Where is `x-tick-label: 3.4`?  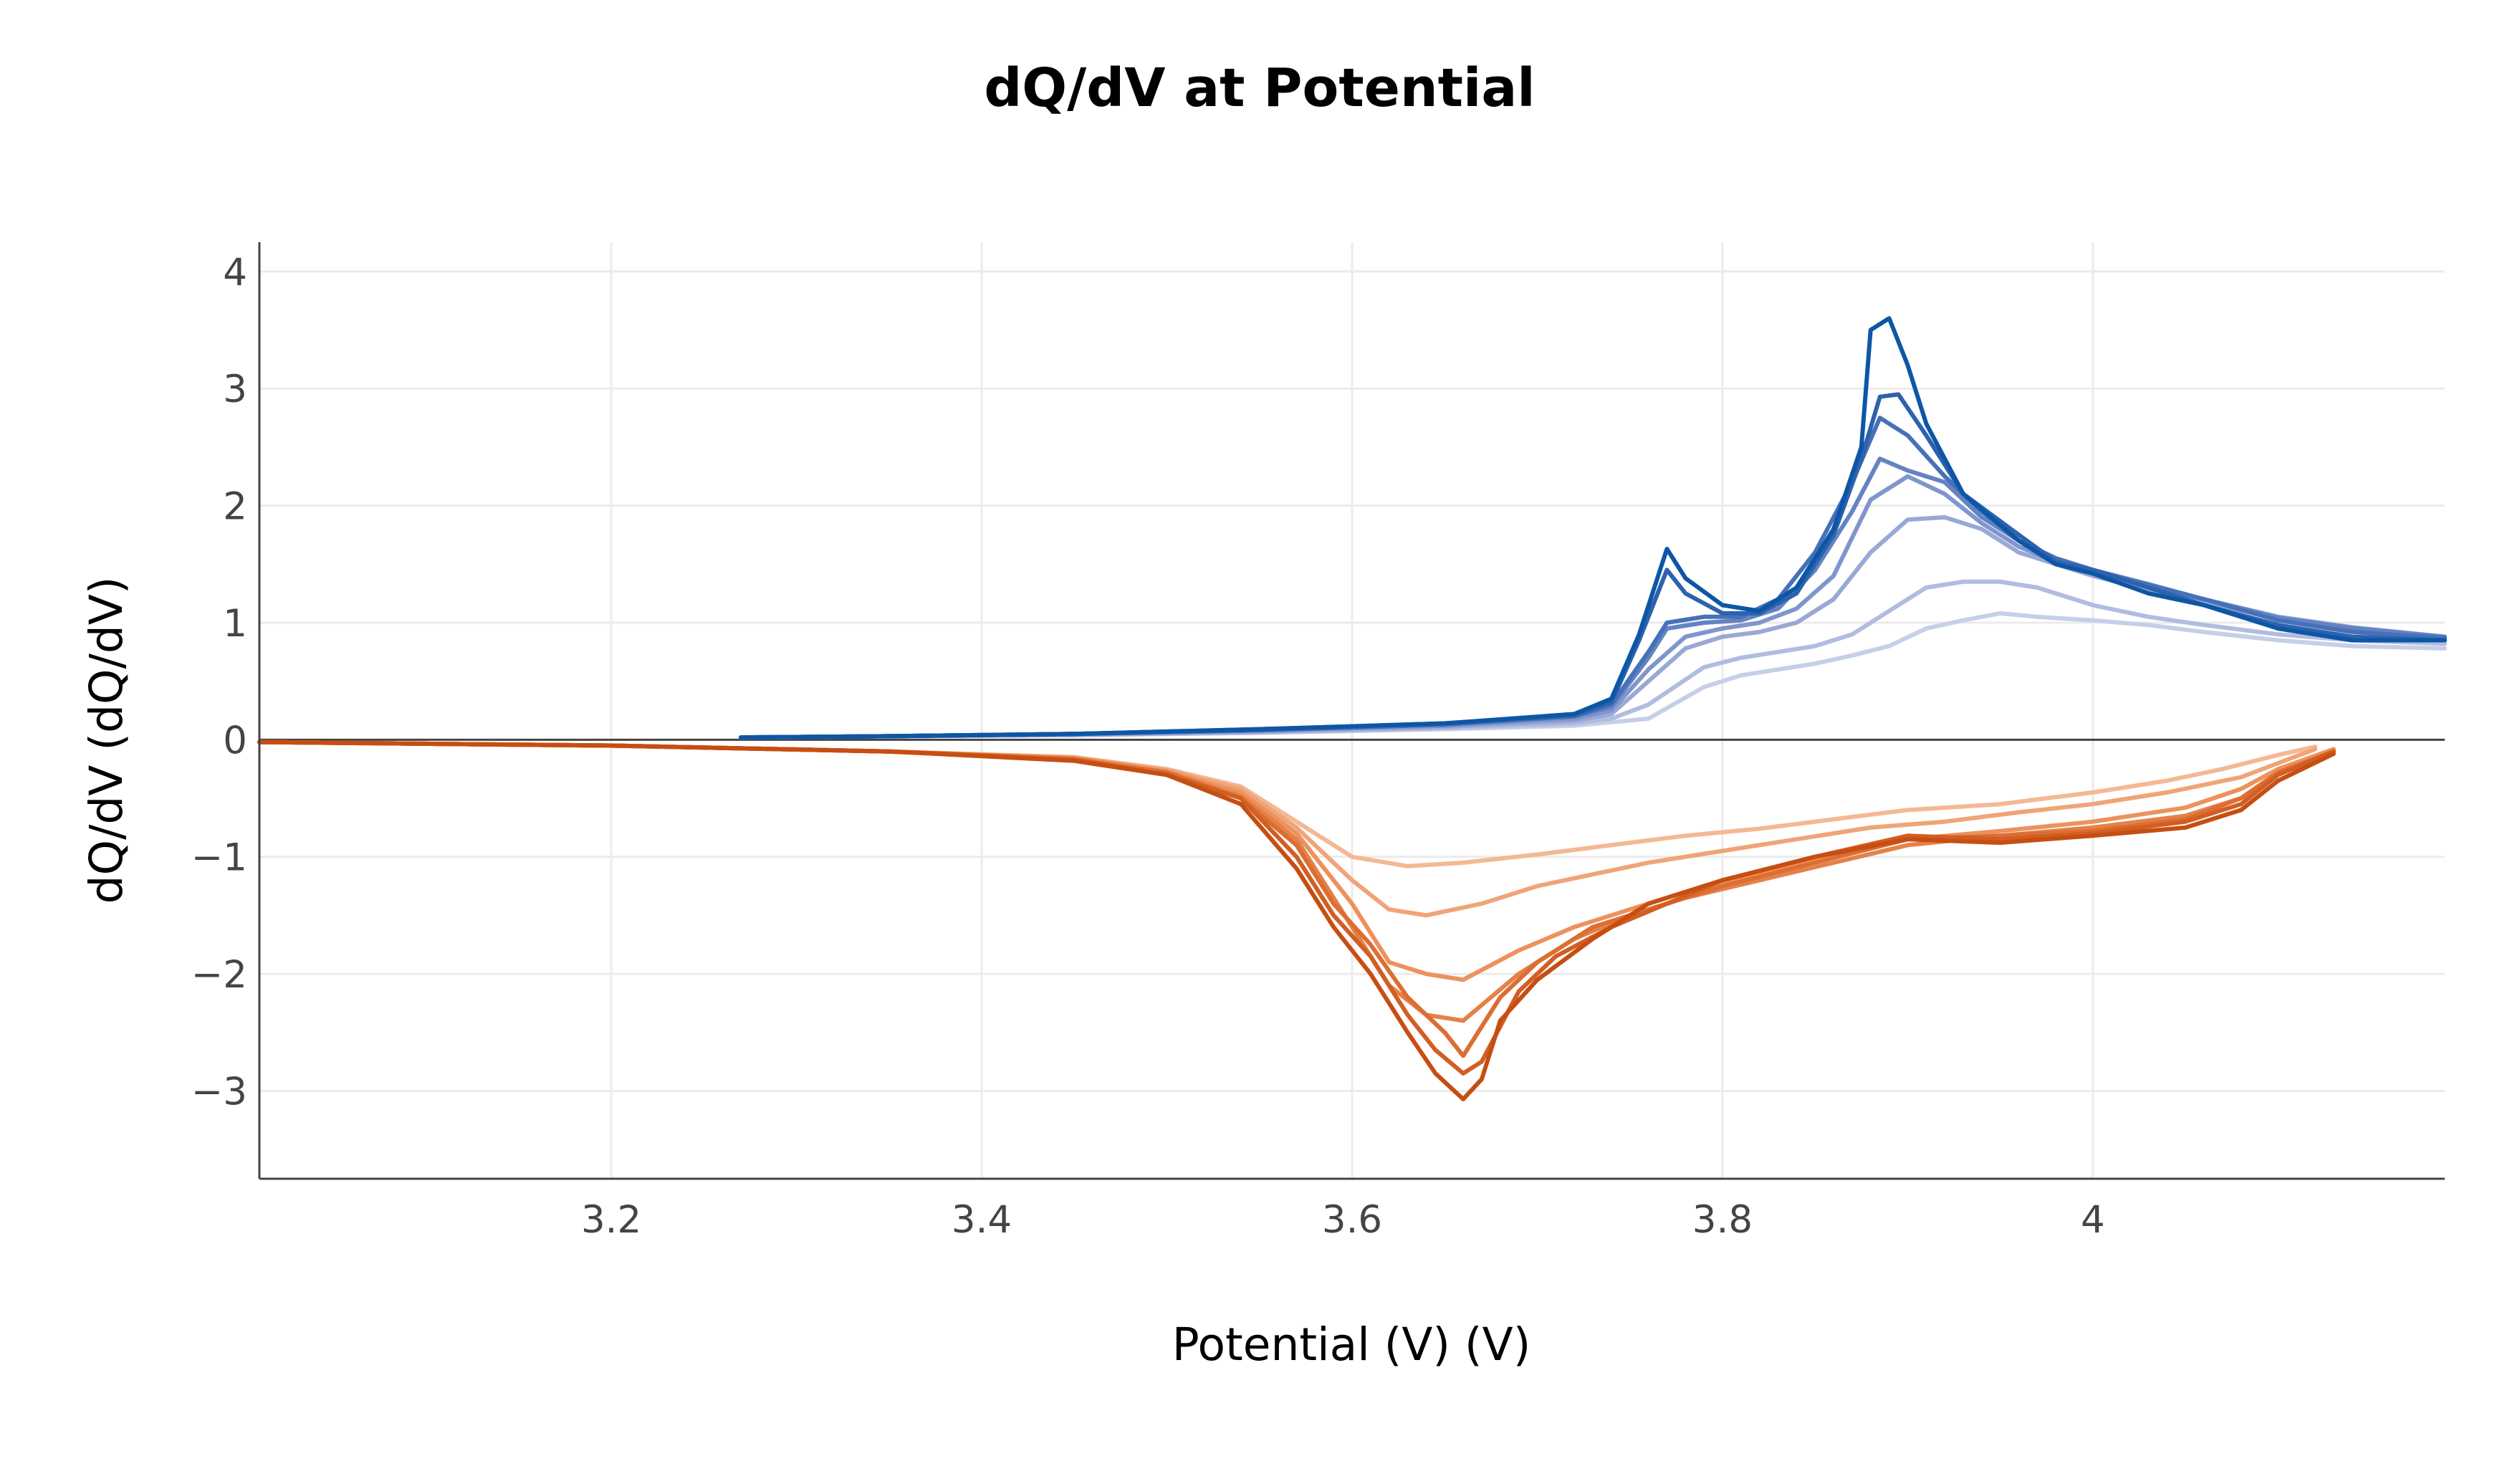
x-tick-label: 3.4 is located at coordinates (982, 1220).